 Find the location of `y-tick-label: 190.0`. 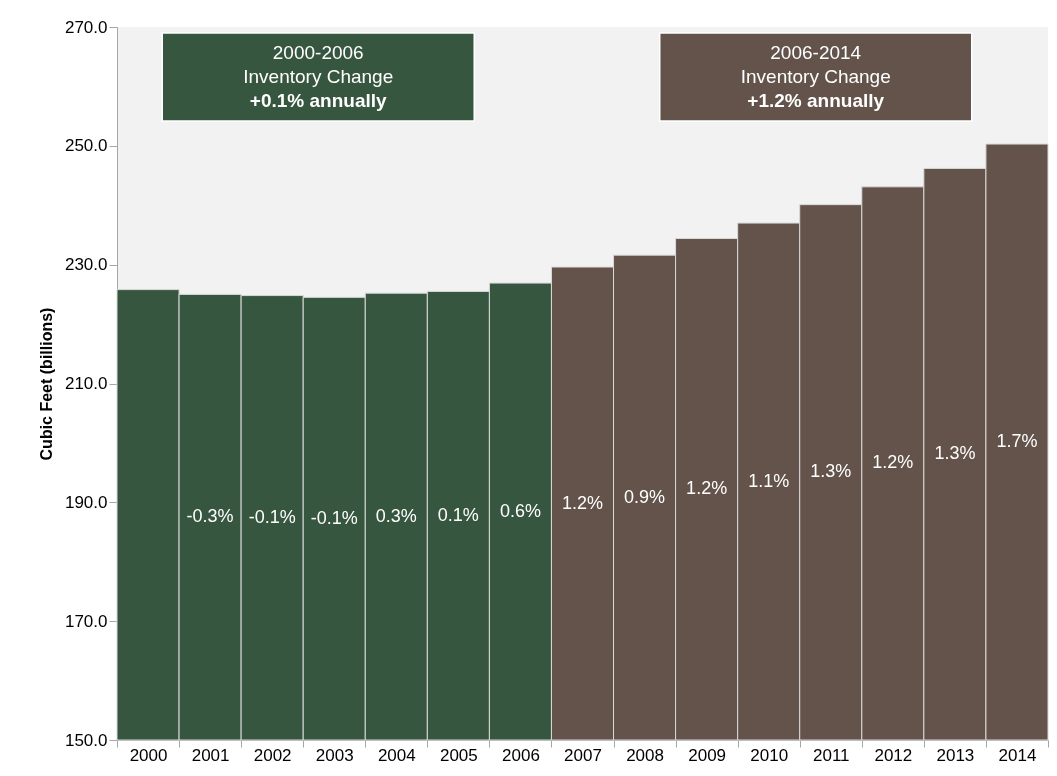

y-tick-label: 190.0 is located at coordinates (86, 502).